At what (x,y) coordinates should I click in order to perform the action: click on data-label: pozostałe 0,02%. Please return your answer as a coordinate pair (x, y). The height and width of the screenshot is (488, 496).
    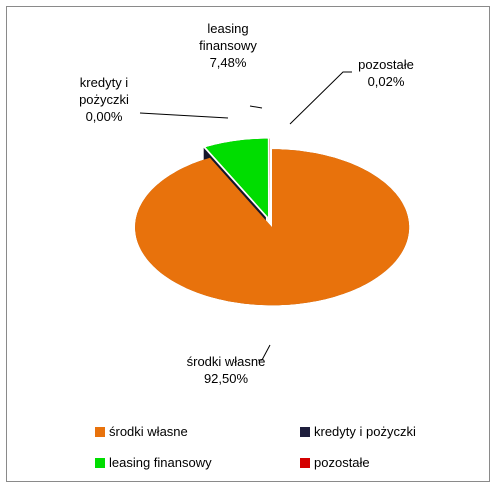
    Looking at the image, I should click on (386, 73).